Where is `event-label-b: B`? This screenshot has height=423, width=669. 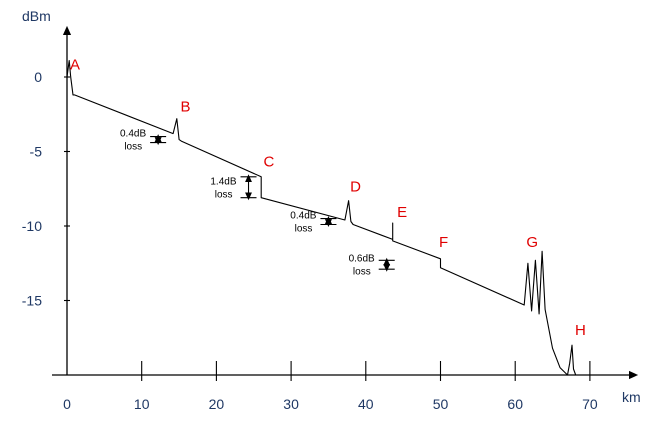
event-label-b: B is located at coordinates (186, 106).